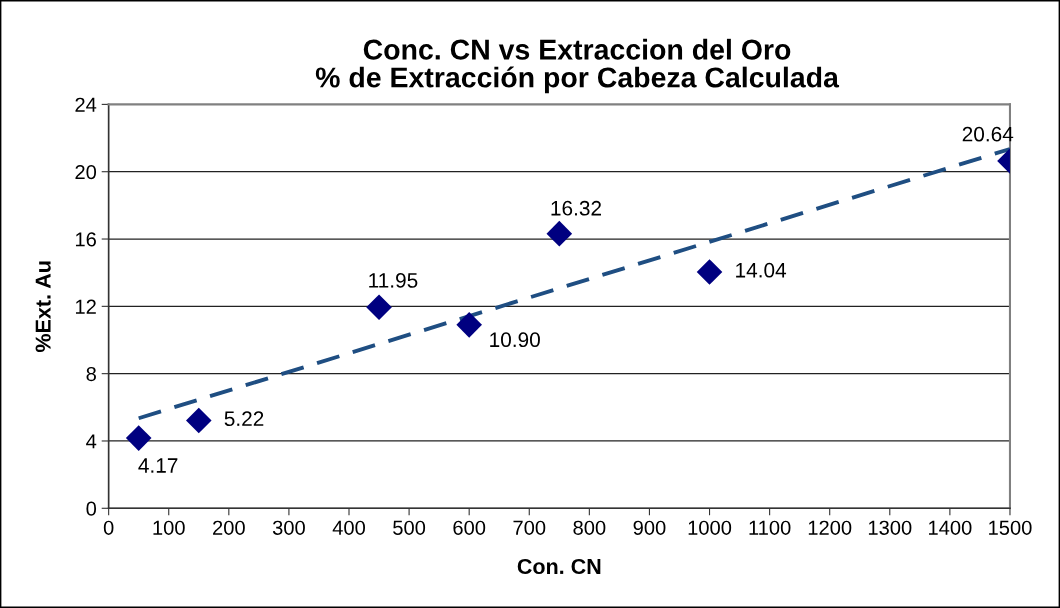  What do you see at coordinates (393, 280) in the screenshot?
I see `data-label: 11.95` at bounding box center [393, 280].